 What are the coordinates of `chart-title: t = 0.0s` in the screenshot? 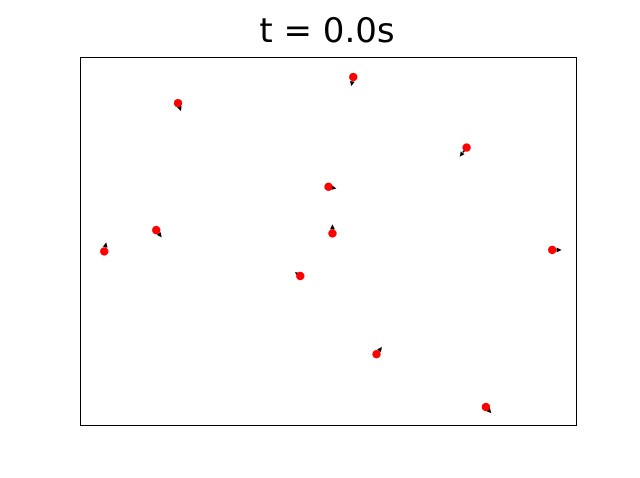 It's located at (327, 31).